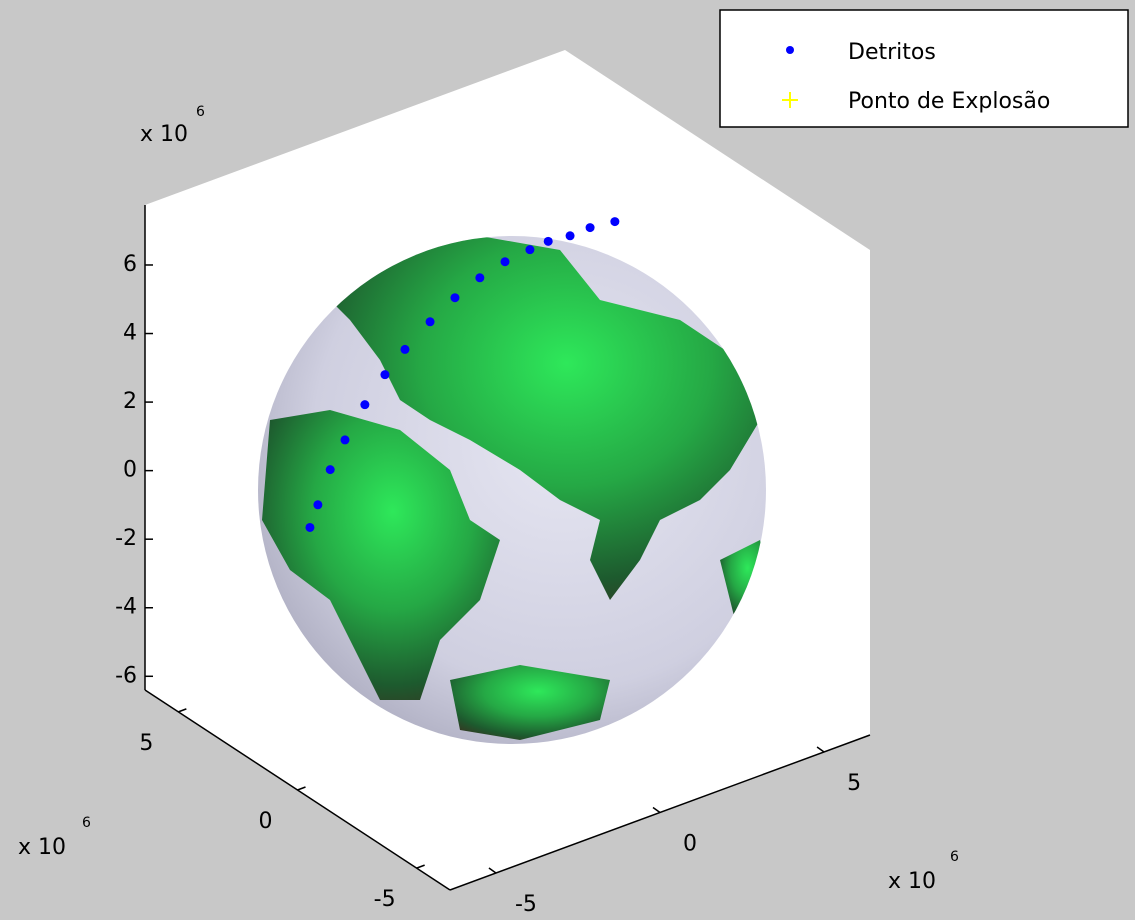 This screenshot has height=920, width=1135. What do you see at coordinates (130, 333) in the screenshot?
I see `z-tick-label: 4` at bounding box center [130, 333].